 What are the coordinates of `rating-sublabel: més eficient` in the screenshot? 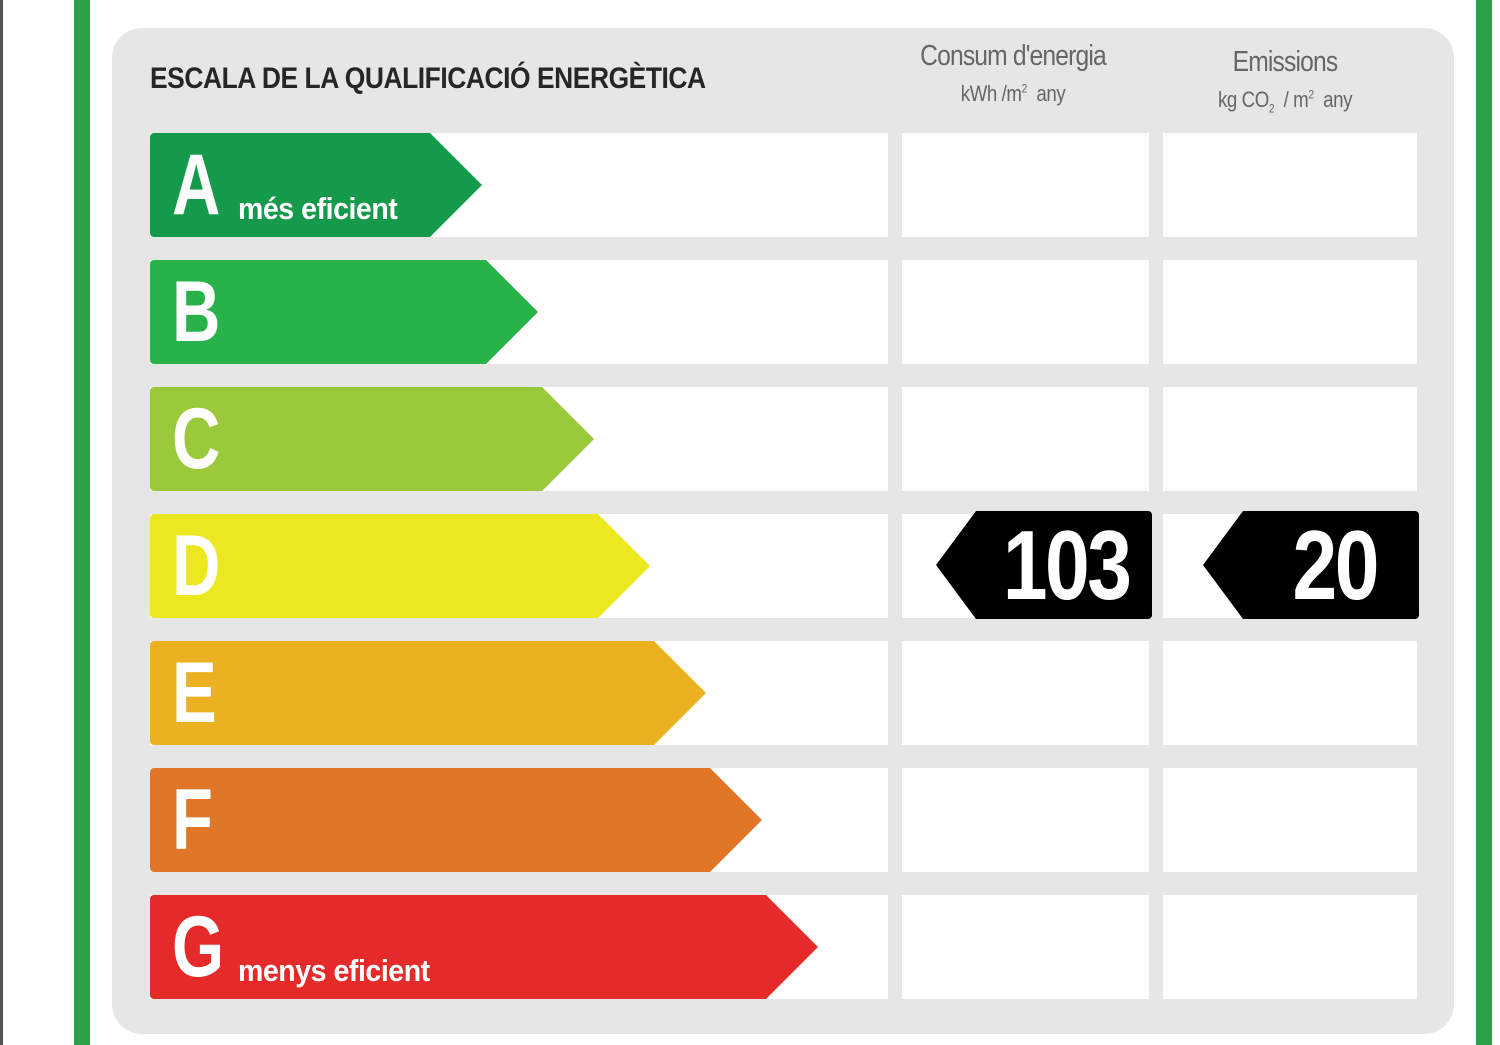 It's located at (317, 209).